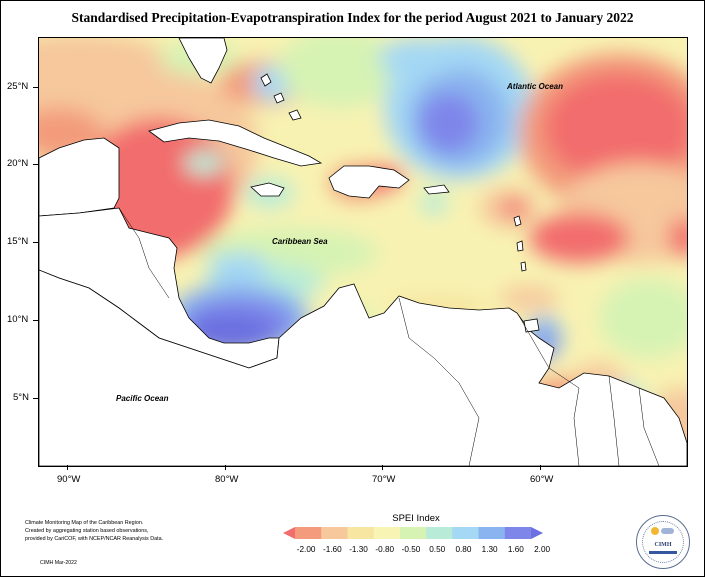  I want to click on florida-land, so click(203, 61).